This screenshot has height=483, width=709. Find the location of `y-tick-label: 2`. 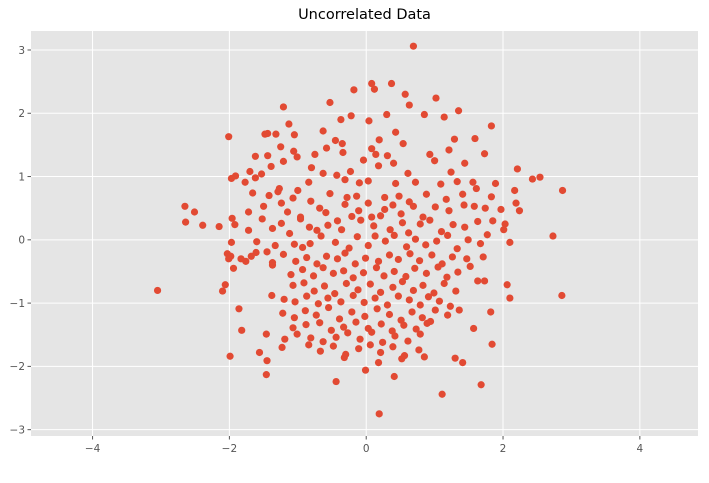

y-tick-label: 2 is located at coordinates (21, 114).